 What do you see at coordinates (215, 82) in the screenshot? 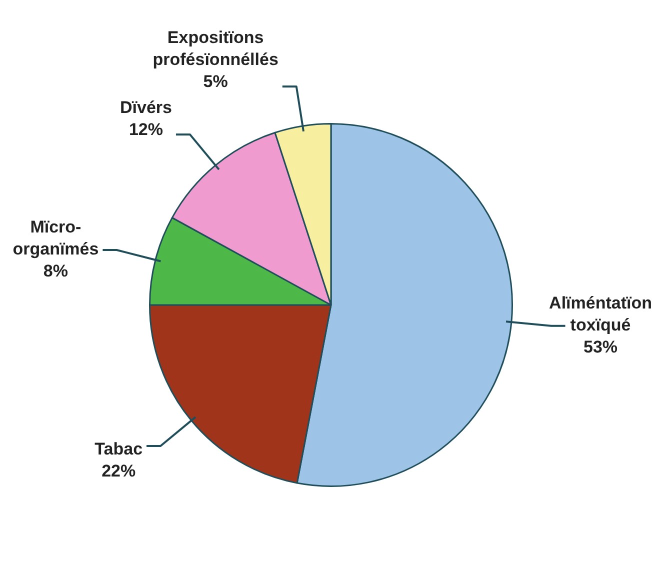
I see `data-label: 5%` at bounding box center [215, 82].